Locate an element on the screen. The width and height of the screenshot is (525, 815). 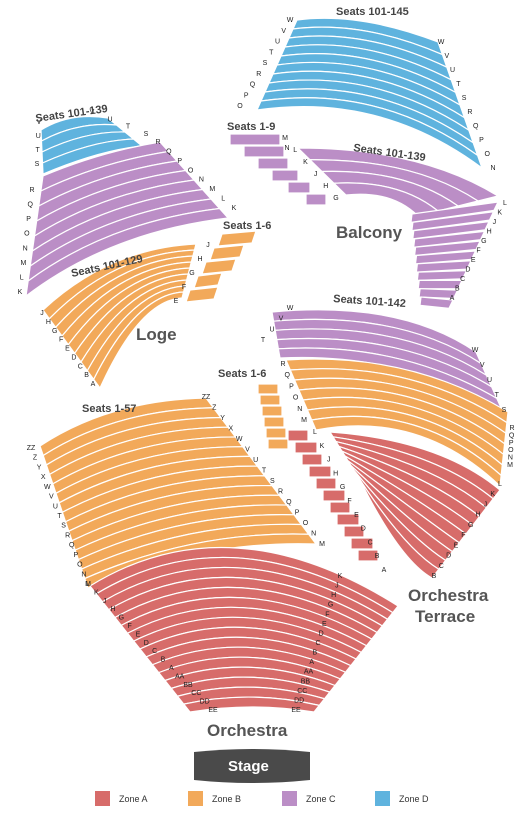
seats-label-orchestra-side: Seats 1-6 is located at coordinates (242, 374).